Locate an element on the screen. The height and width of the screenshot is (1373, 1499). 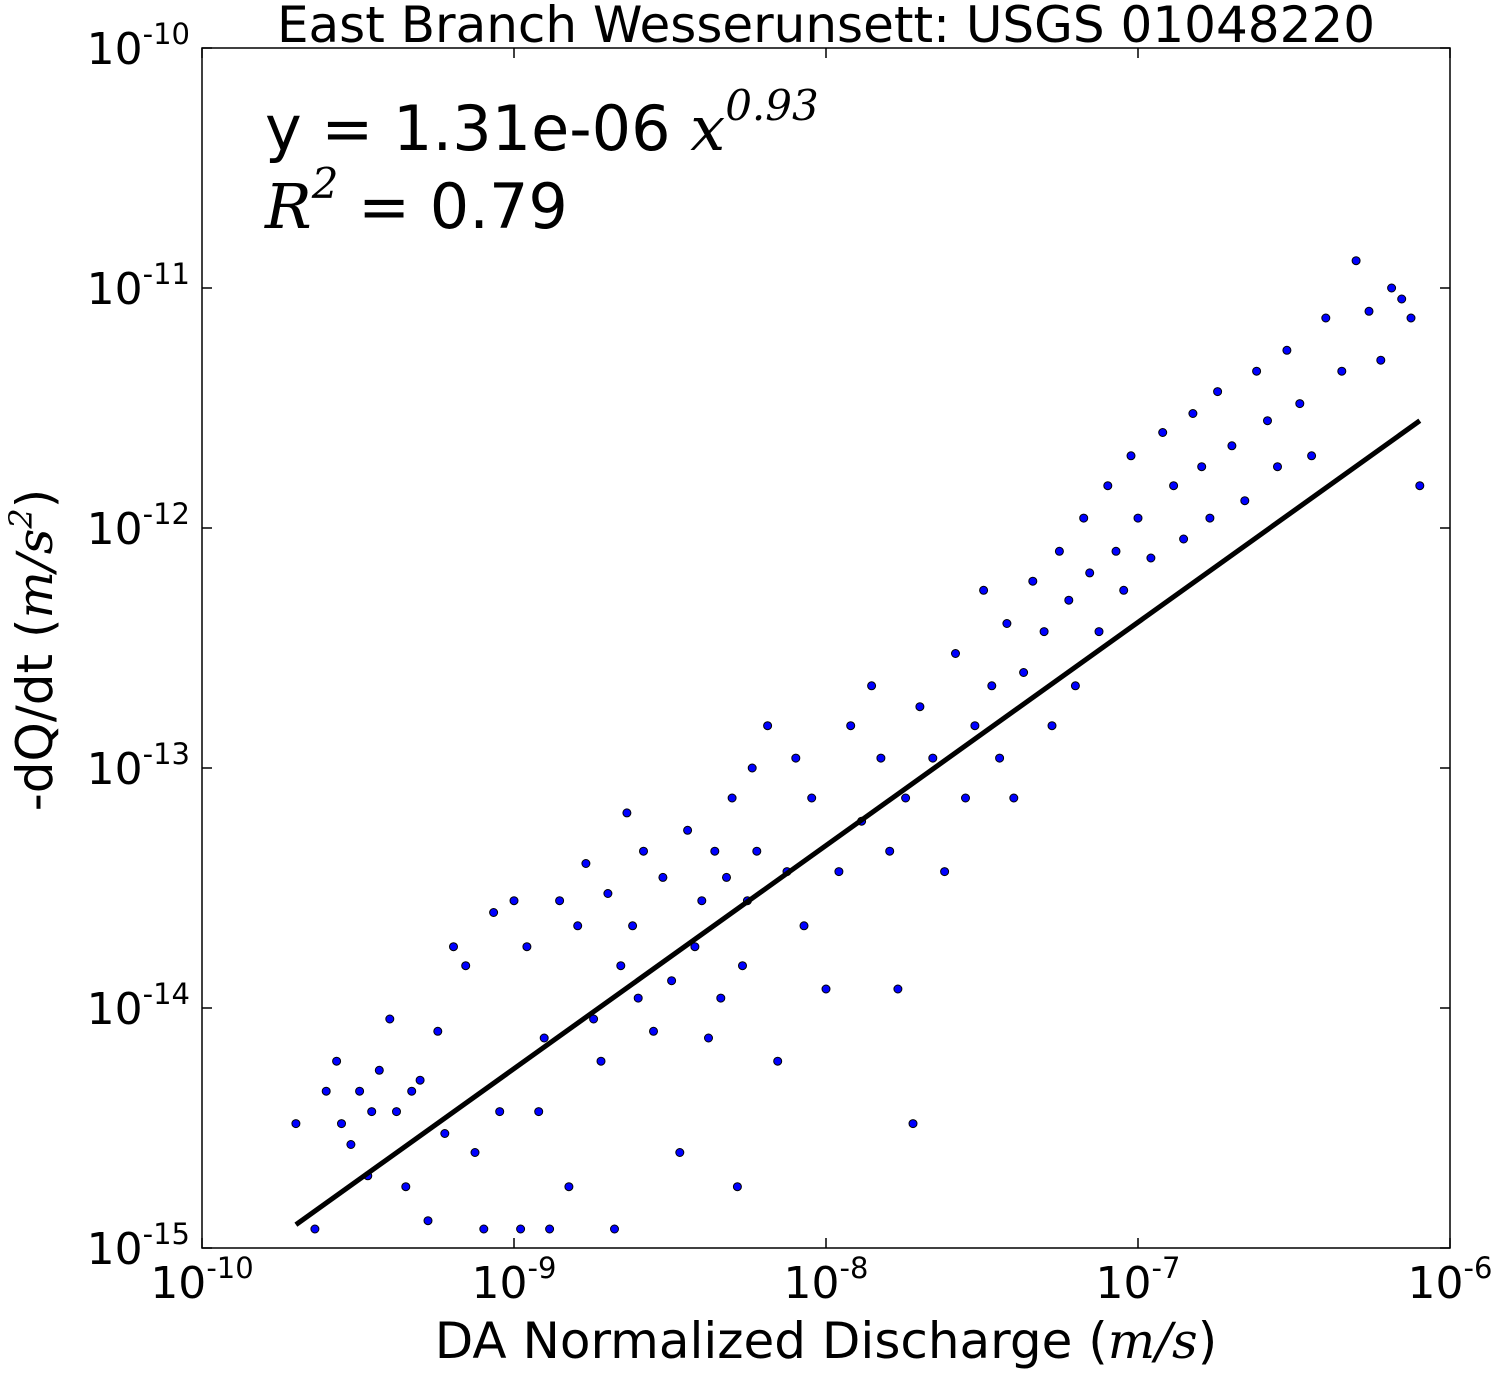
y-tick-label: 10-10 is located at coordinates (138, 46).